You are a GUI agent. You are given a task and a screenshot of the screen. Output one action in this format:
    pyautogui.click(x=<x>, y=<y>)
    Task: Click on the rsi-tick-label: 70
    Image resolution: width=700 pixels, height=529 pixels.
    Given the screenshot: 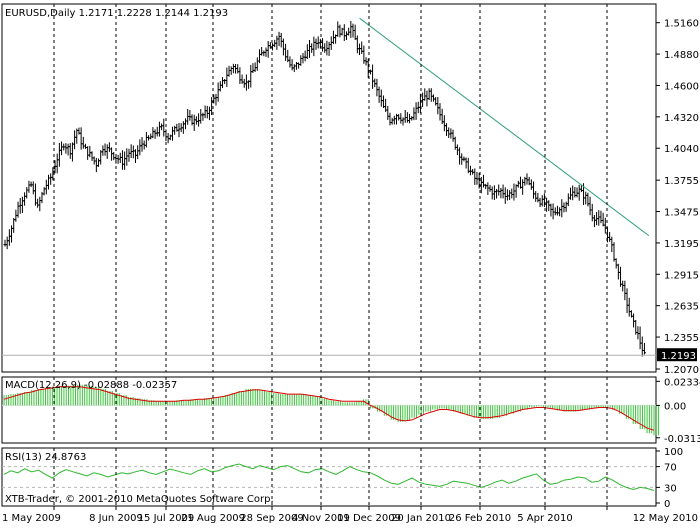 What is the action you would take?
    pyautogui.click(x=670, y=468)
    